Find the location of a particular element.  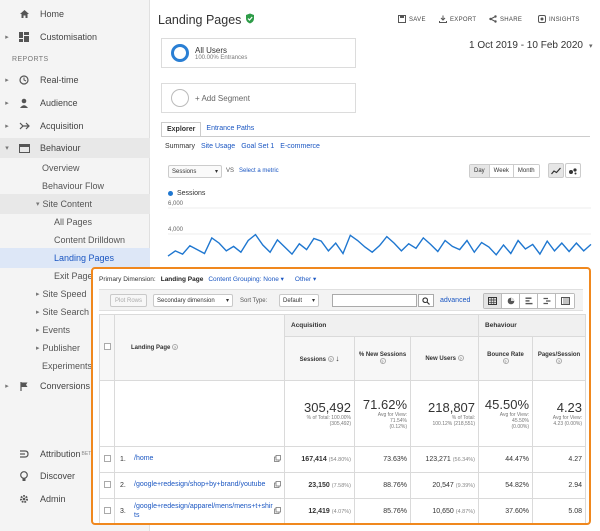

table-search-button is located at coordinates (426, 300).